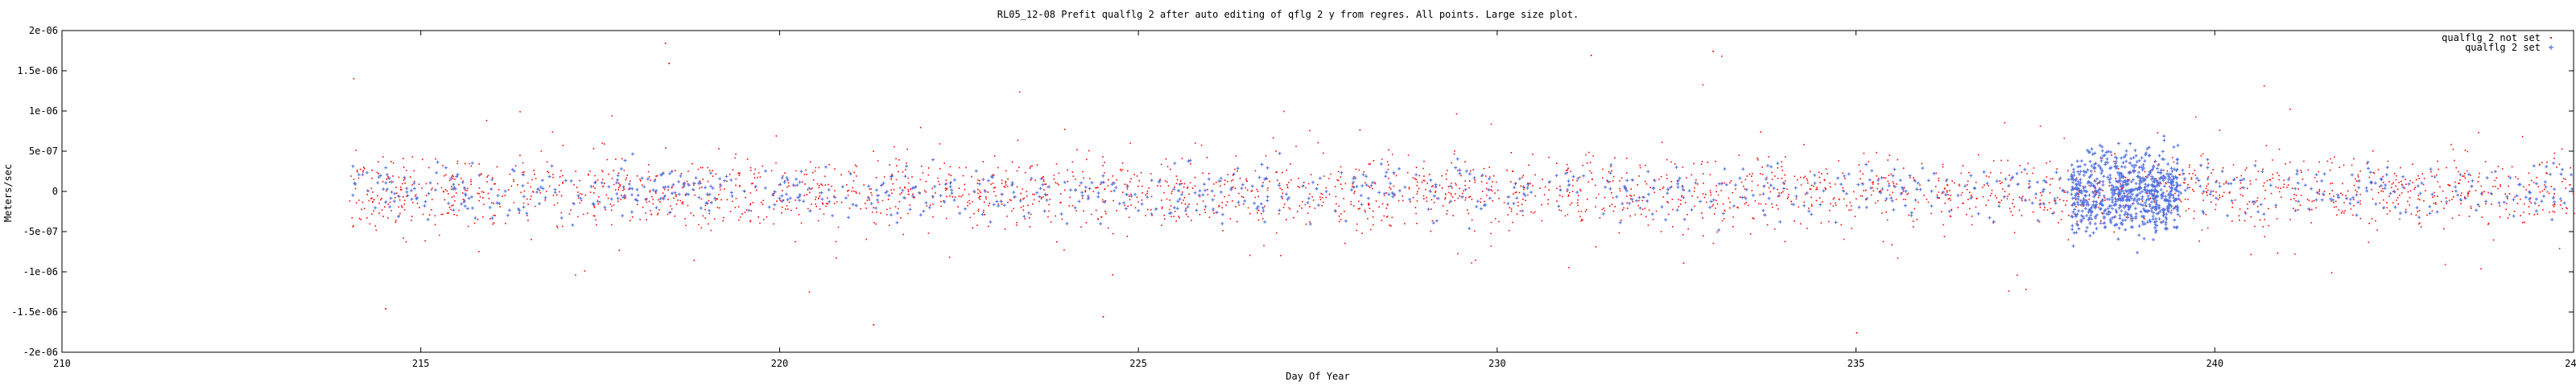 The image size is (2576, 386). What do you see at coordinates (34, 312) in the screenshot?
I see `y-tick-label: -1.5e-06` at bounding box center [34, 312].